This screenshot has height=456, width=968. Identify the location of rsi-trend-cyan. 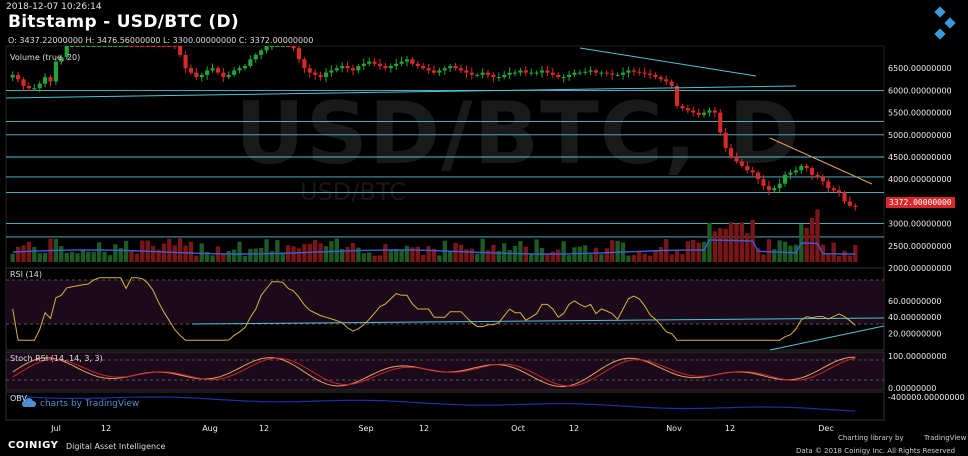
(538, 321).